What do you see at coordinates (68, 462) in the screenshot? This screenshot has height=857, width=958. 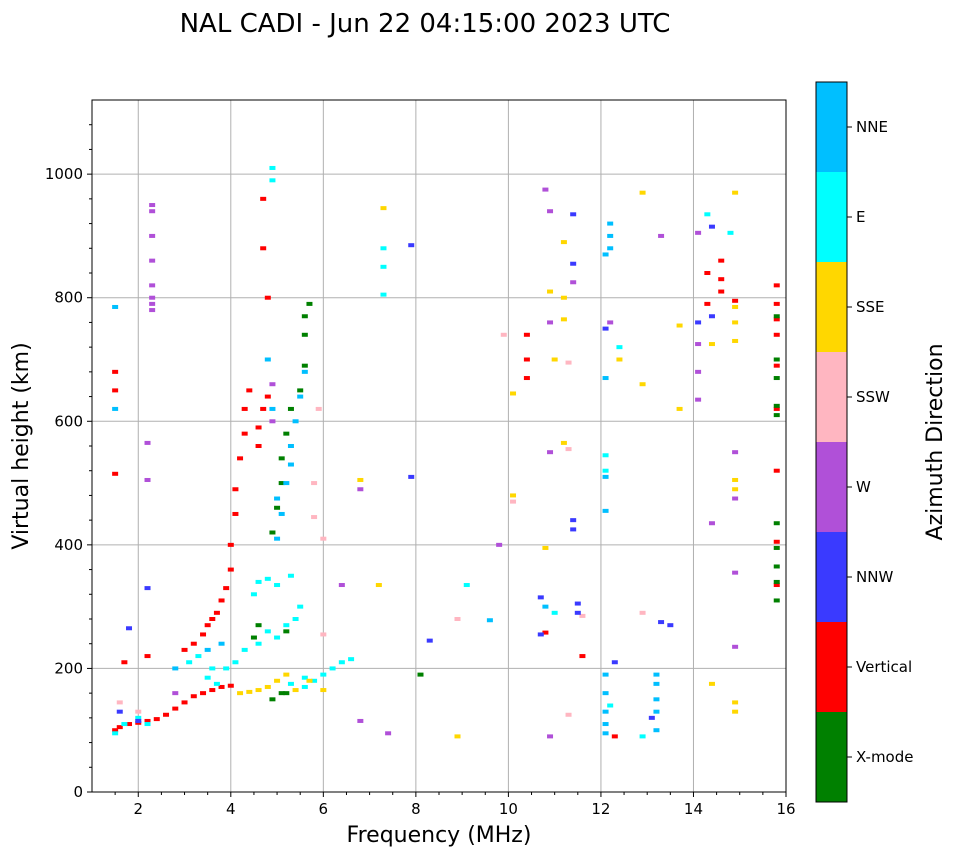 I see `y-axis-ticks: 0 200 400 600 800 1000` at bounding box center [68, 462].